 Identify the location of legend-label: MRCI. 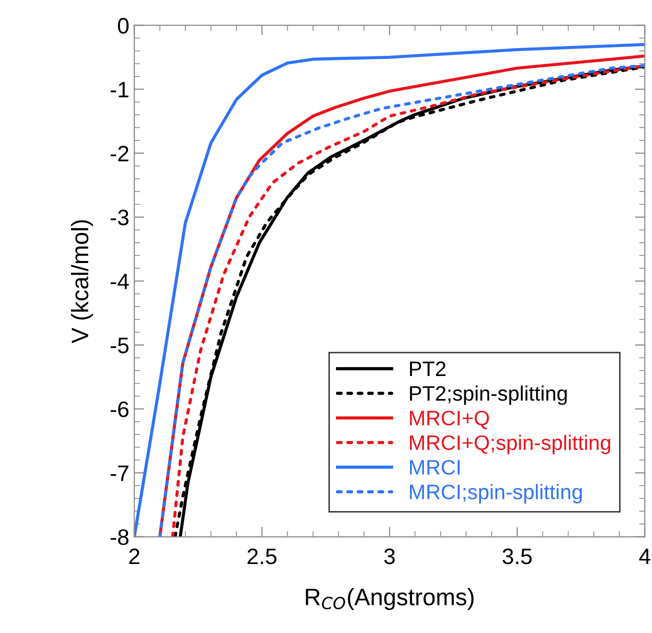
(435, 467).